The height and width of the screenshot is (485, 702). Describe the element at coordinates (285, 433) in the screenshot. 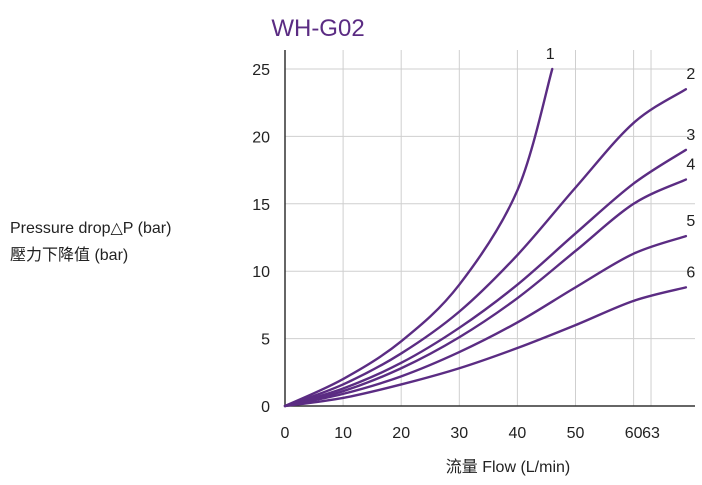

I see `x-tick-label: 0` at that location.